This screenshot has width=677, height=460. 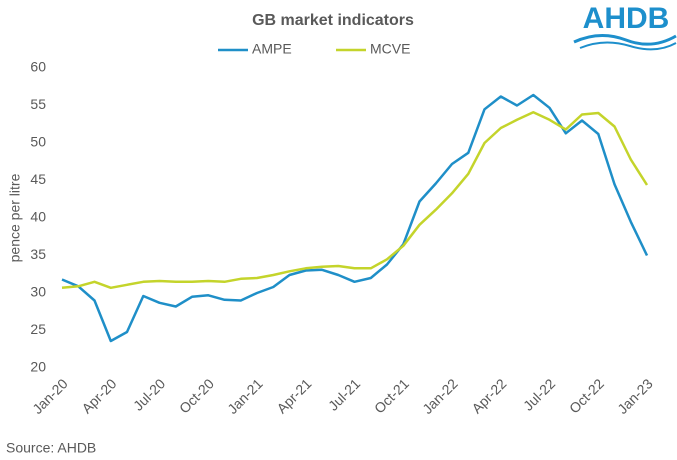 I want to click on y-tick-label: 60, so click(x=38, y=67).